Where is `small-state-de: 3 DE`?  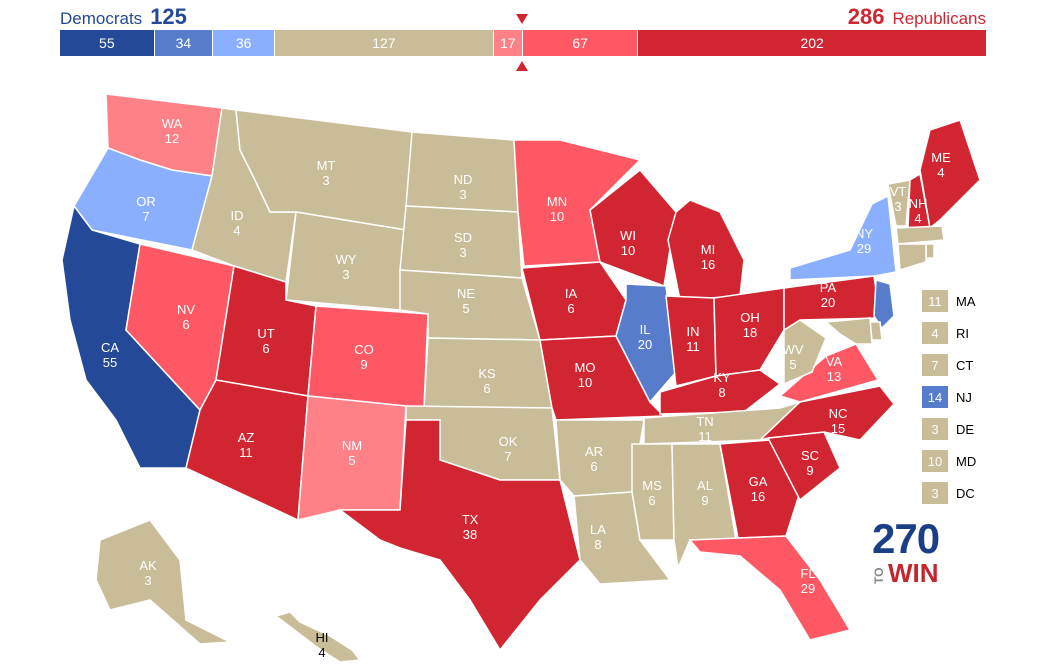
small-state-de: 3 DE is located at coordinates (948, 429).